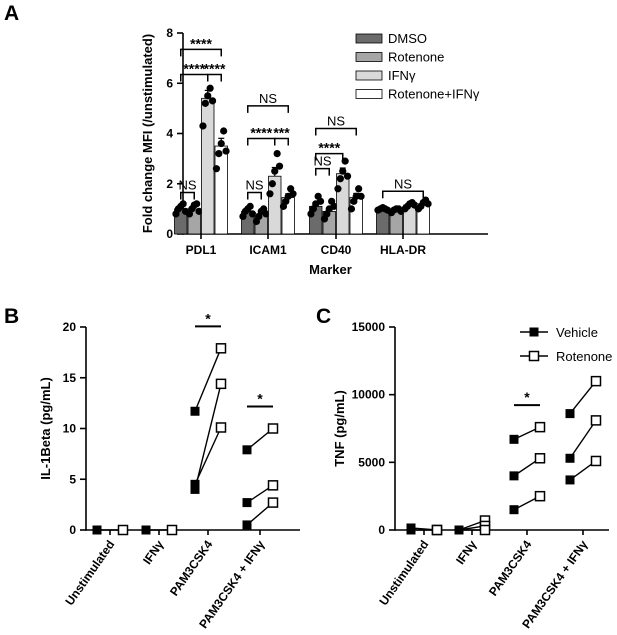  Describe the element at coordinates (466, 552) in the screenshot. I see `c-x-tick-label: IFNγ` at that location.